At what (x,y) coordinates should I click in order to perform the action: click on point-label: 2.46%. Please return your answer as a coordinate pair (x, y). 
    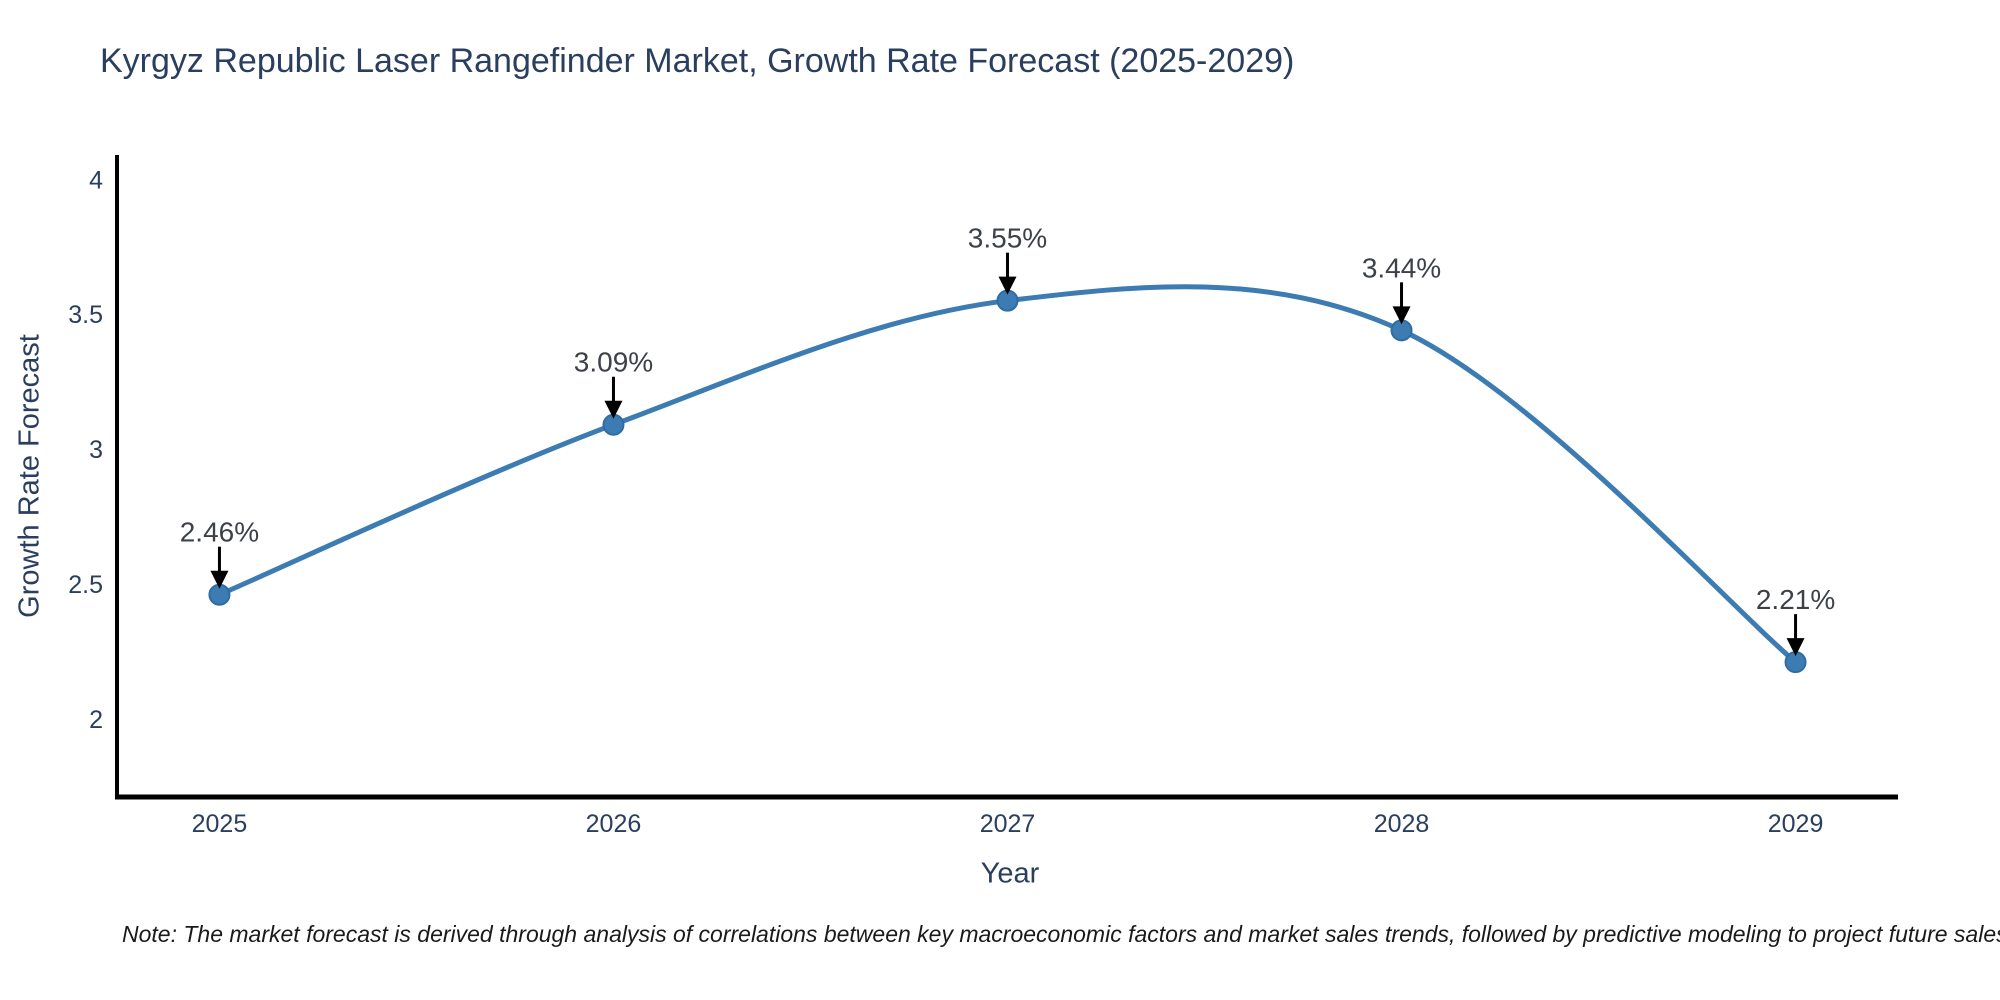
    Looking at the image, I should click on (219, 532).